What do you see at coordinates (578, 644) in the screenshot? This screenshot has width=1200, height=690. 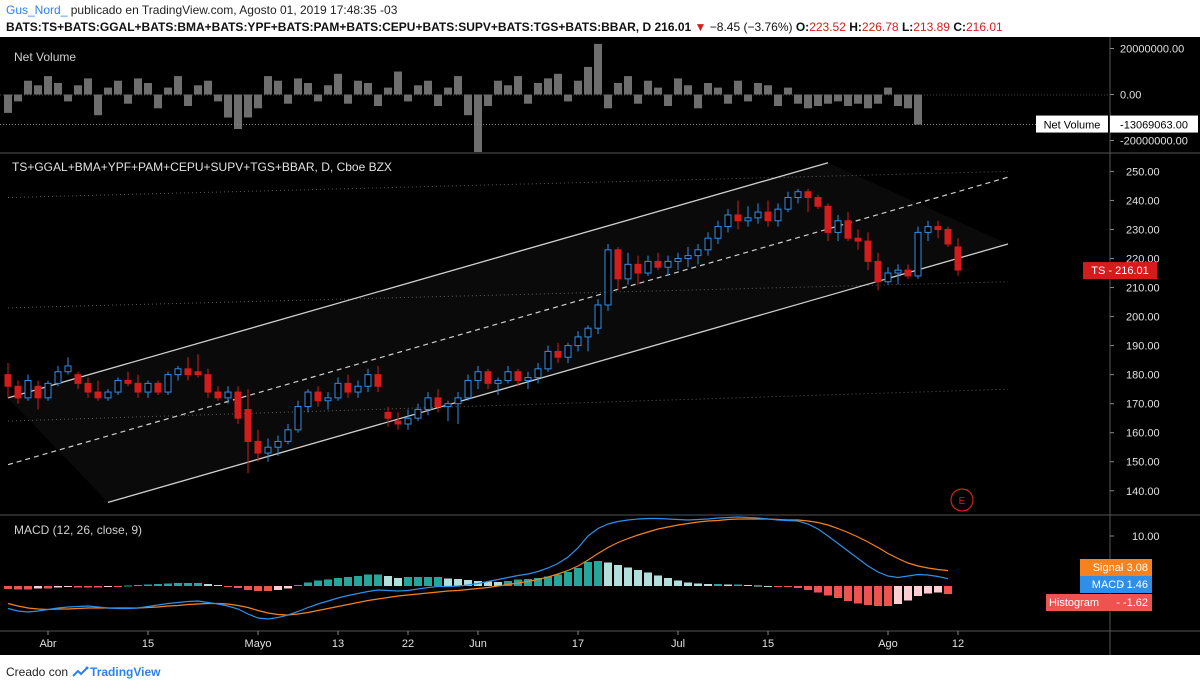 I see `time-tick-label: 17` at bounding box center [578, 644].